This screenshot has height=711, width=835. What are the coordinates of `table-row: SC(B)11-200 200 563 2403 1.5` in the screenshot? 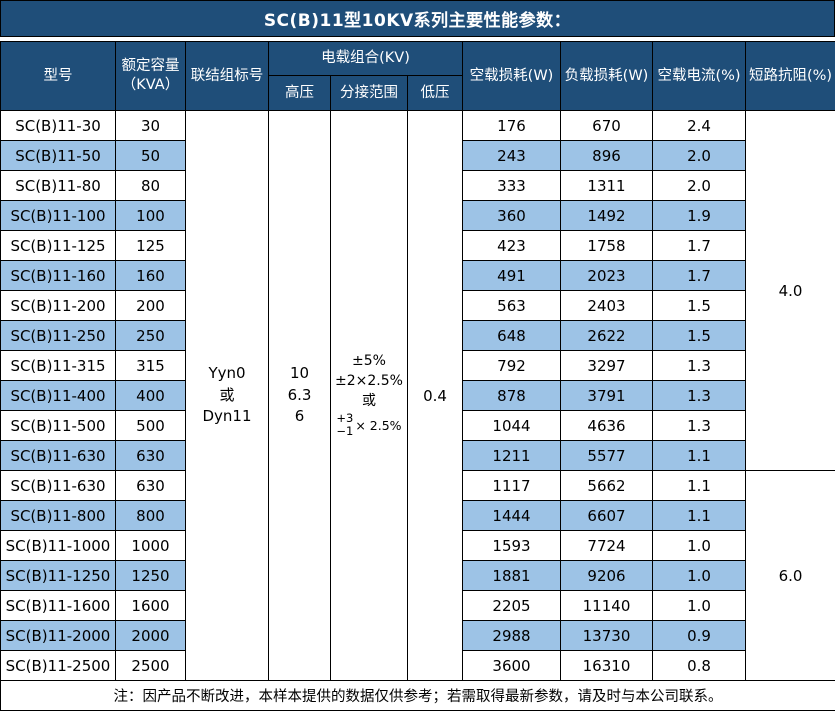 It's located at (417, 305).